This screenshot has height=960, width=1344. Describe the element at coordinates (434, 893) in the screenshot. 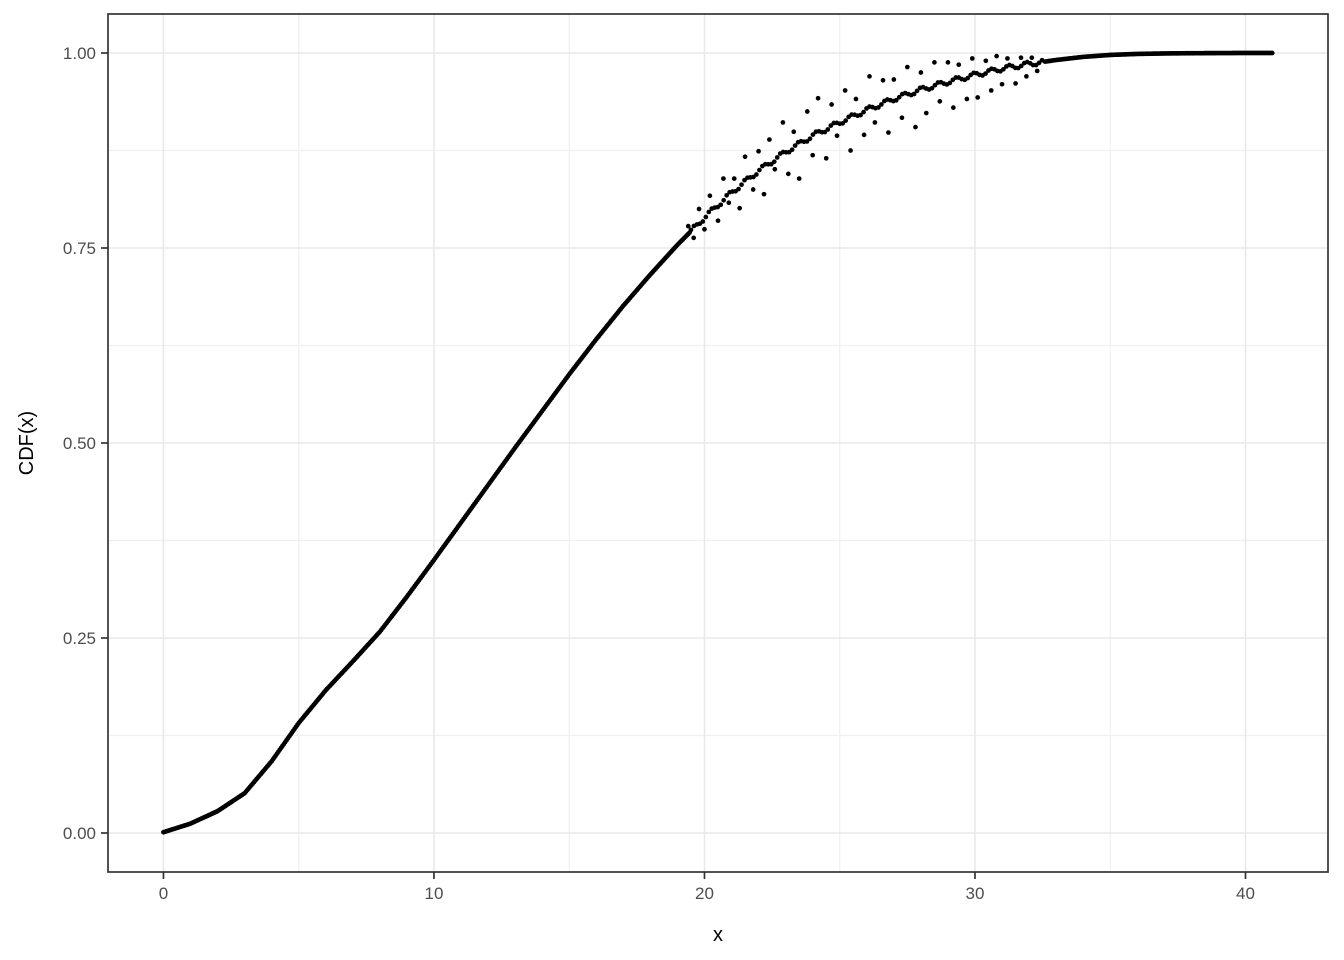

I see `x-tick-label: 10` at that location.